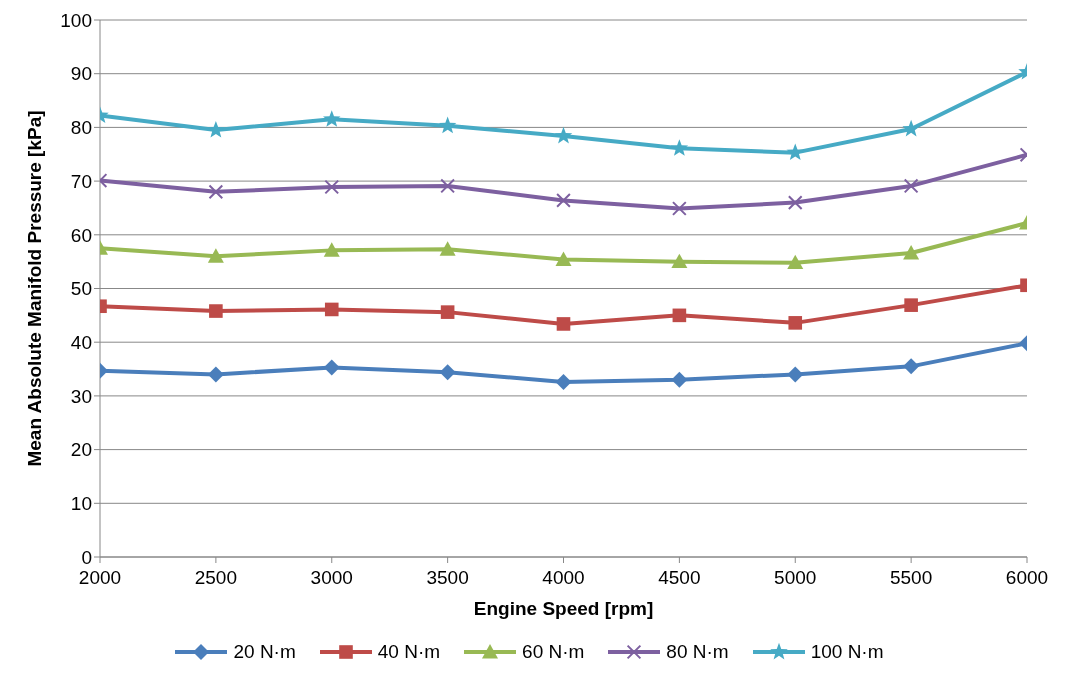 The image size is (1065, 676). I want to click on x-tick-label: 5000, so click(795, 578).